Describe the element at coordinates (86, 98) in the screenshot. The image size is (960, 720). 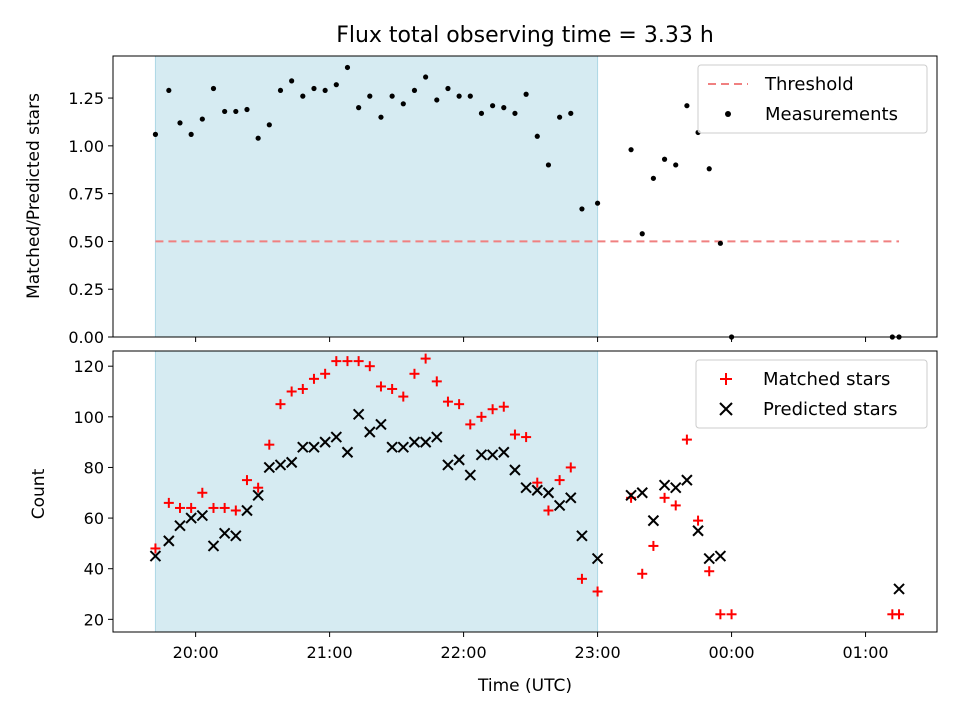
I see `y-tick-label: 1.25` at that location.